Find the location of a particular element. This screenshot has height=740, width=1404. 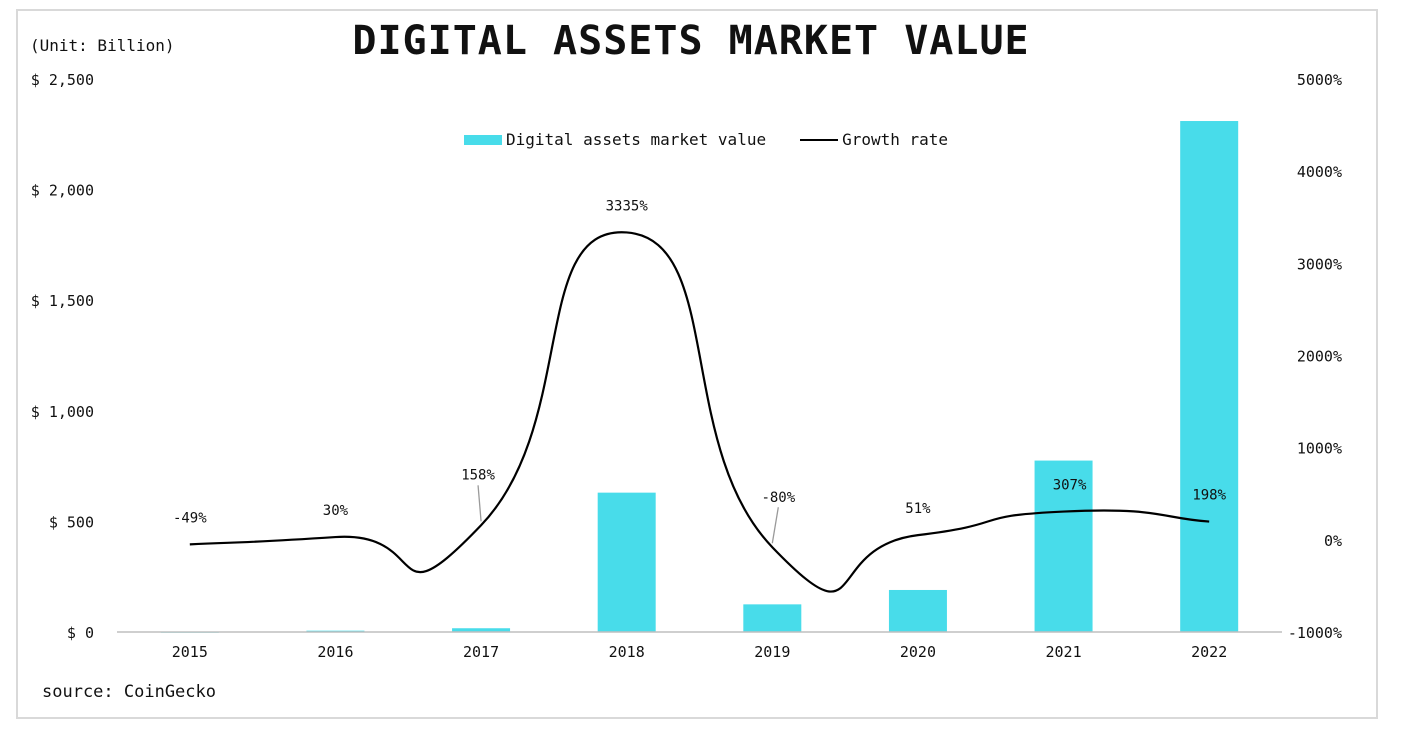

growth-data-label: 307% is located at coordinates (1070, 486).